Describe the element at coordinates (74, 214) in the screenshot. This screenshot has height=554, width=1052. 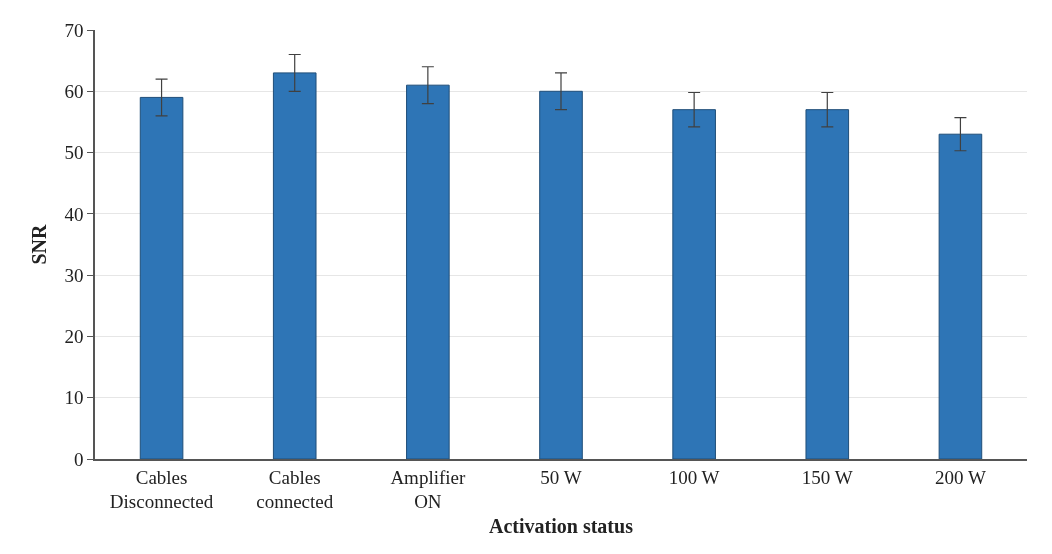
I see `y-tick-label: 40` at that location.